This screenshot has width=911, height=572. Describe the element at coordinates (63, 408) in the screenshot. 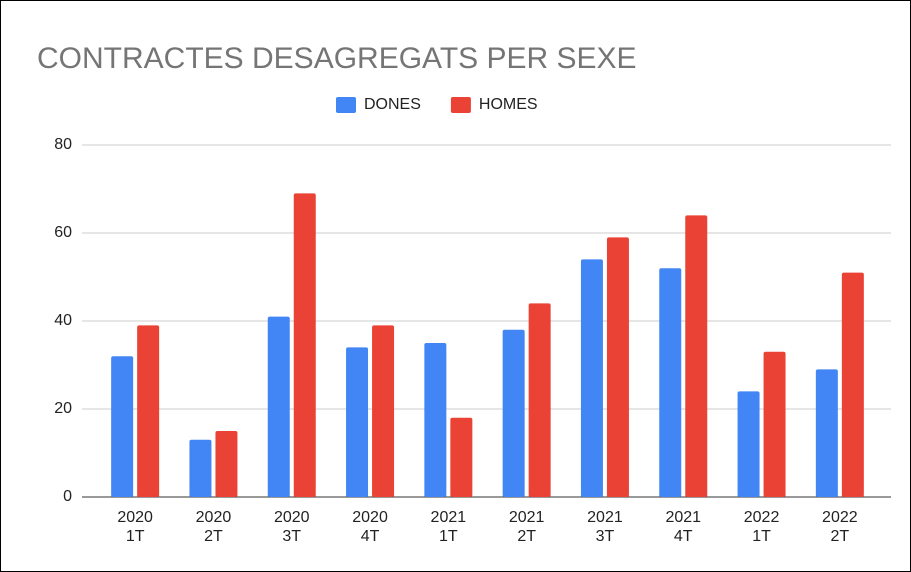

I see `y-tick-label: 20` at that location.